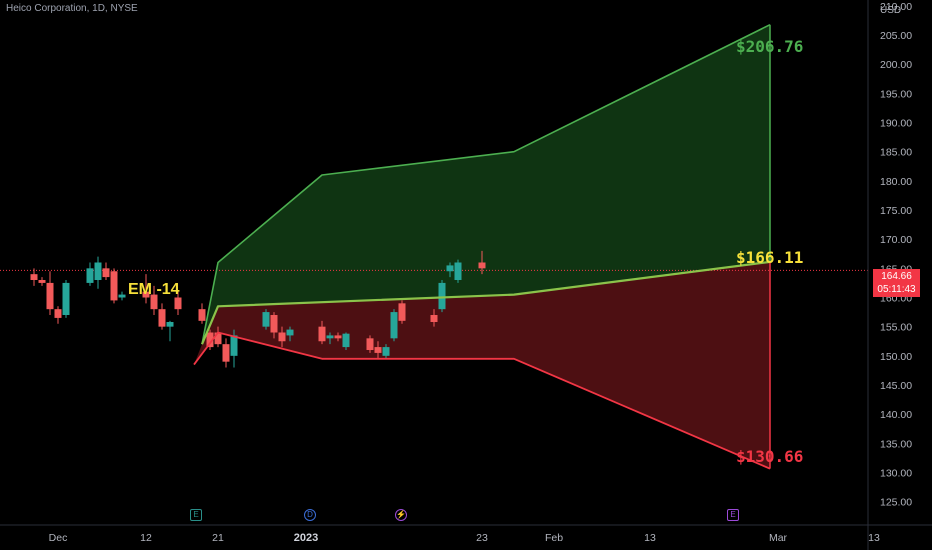  I want to click on time-tick-label: 12, so click(146, 538).